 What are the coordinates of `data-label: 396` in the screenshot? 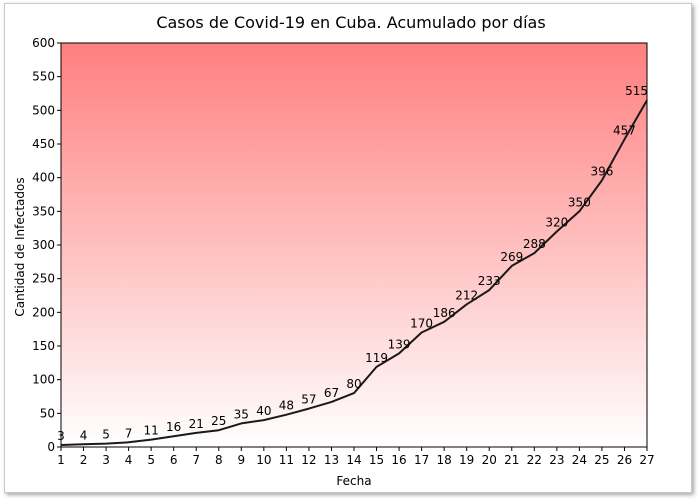 It's located at (601, 171).